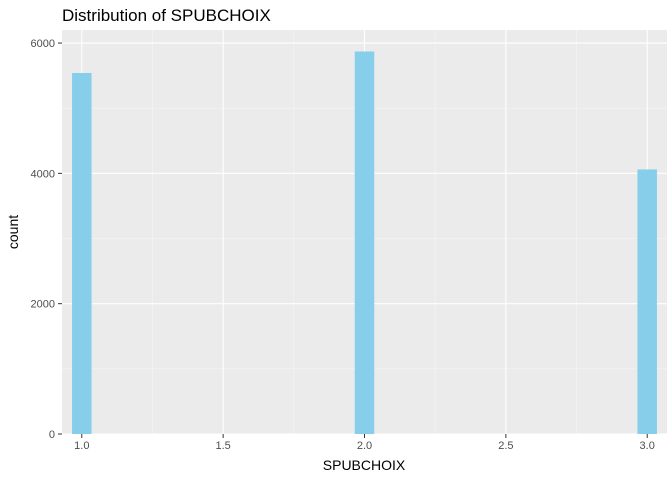 The width and height of the screenshot is (672, 480). Describe the element at coordinates (46, 239) in the screenshot. I see `y-axis: 0 2000 4000 6000` at that location.